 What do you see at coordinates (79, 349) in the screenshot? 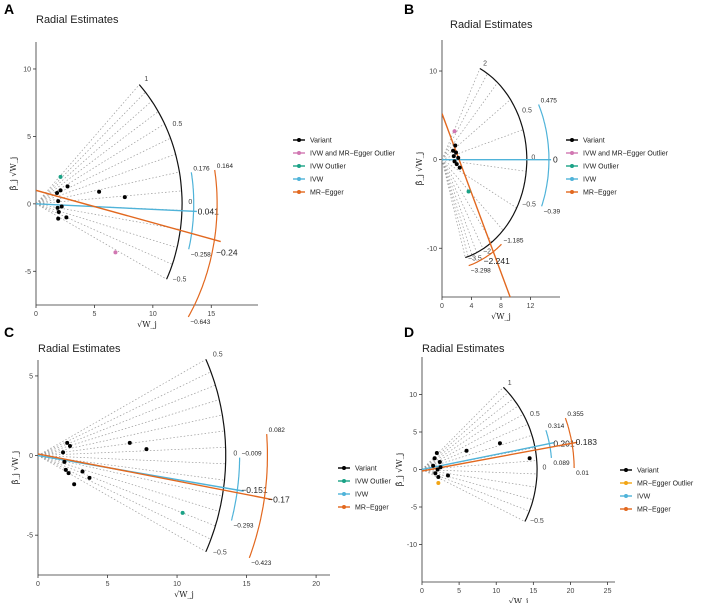
I see `panel-c-title: Radial Estimates` at bounding box center [79, 349].